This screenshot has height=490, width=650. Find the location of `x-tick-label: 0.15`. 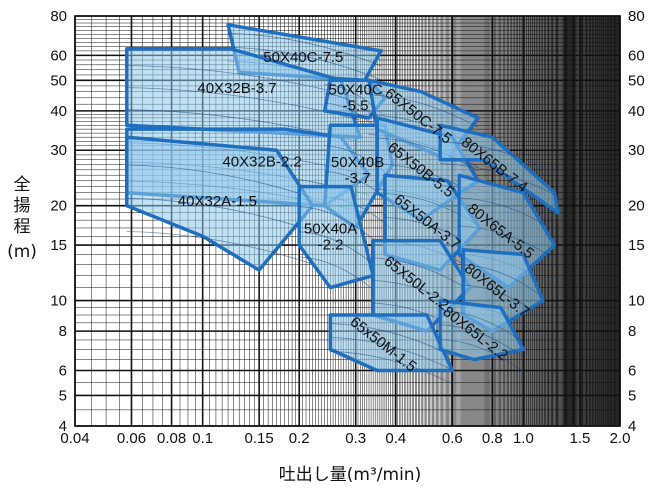

x-tick-label: 0.15 is located at coordinates (258, 438).